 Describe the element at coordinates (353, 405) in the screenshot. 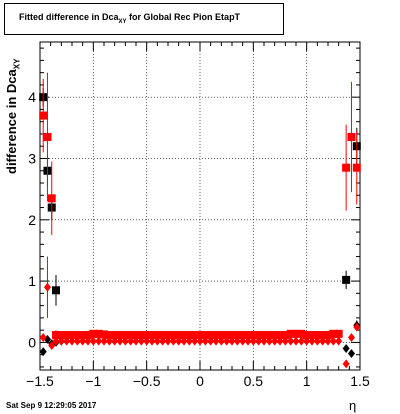

I see `x-axis-label: η` at that location.